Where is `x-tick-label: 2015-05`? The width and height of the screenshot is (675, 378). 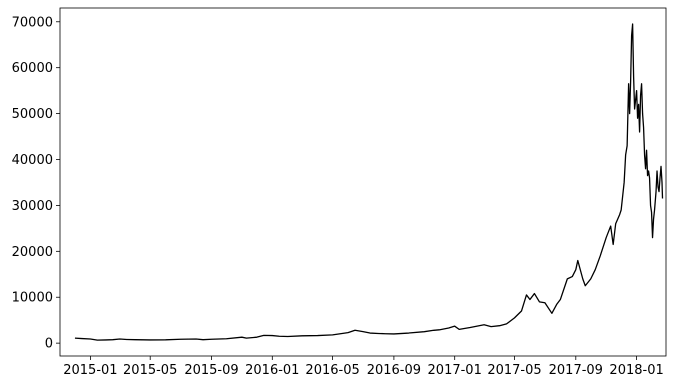
x-tick-label: 2015-05 is located at coordinates (150, 370).